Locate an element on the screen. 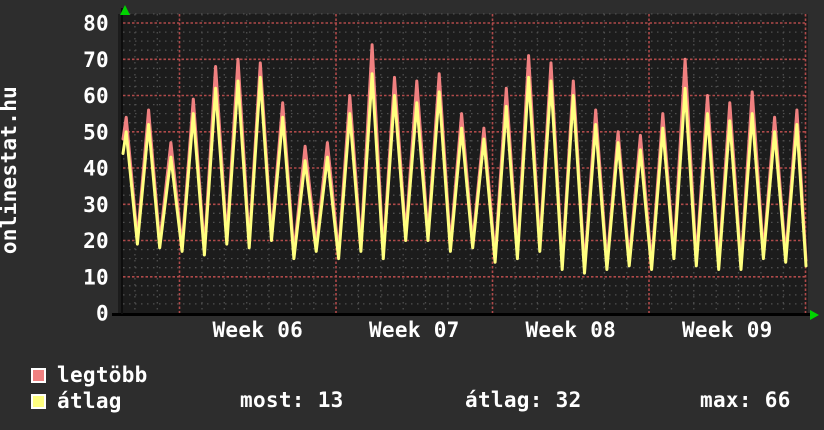 The image size is (824, 430). stat-max-value: 66 is located at coordinates (777, 400).